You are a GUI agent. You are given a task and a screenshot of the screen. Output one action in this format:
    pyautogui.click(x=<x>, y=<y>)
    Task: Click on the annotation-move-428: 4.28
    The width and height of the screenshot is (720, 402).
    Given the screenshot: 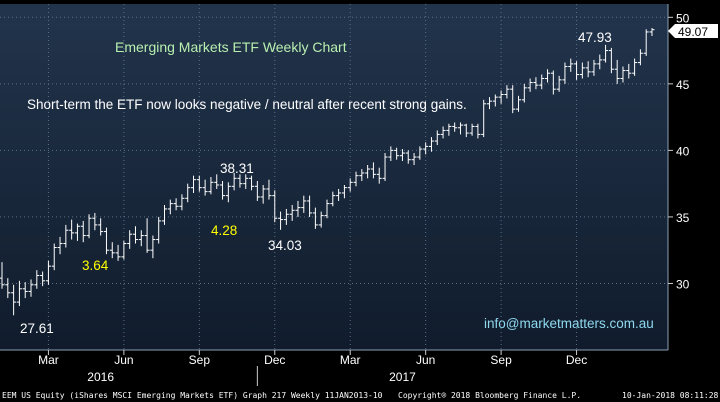 What is the action you would take?
    pyautogui.click(x=224, y=230)
    